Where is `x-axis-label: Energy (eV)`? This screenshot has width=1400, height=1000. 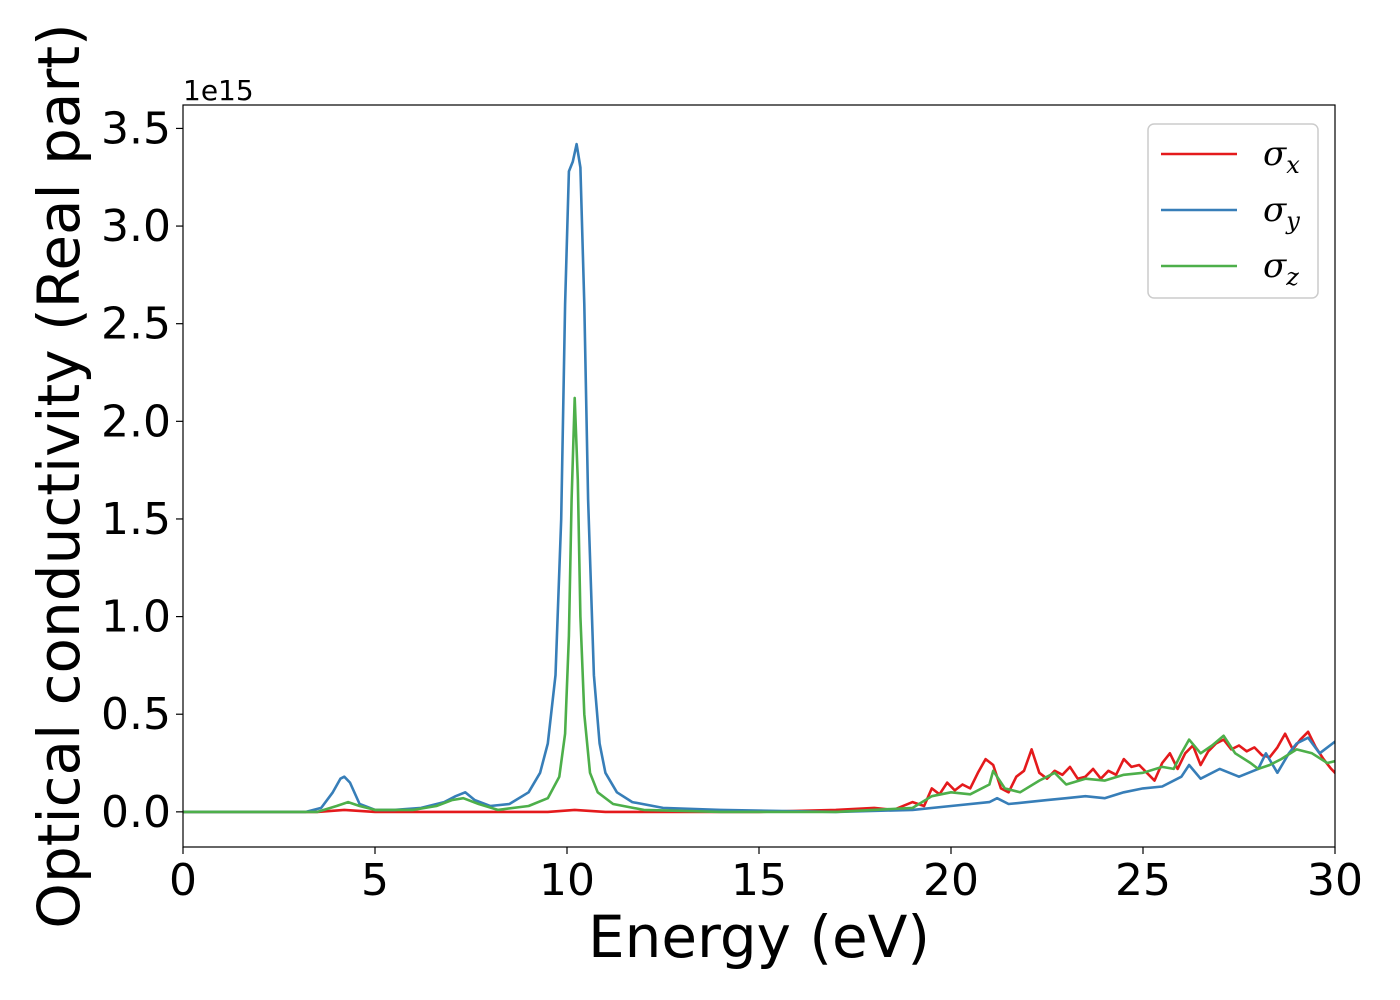
x-axis-label: Energy (eV) is located at coordinates (759, 937).